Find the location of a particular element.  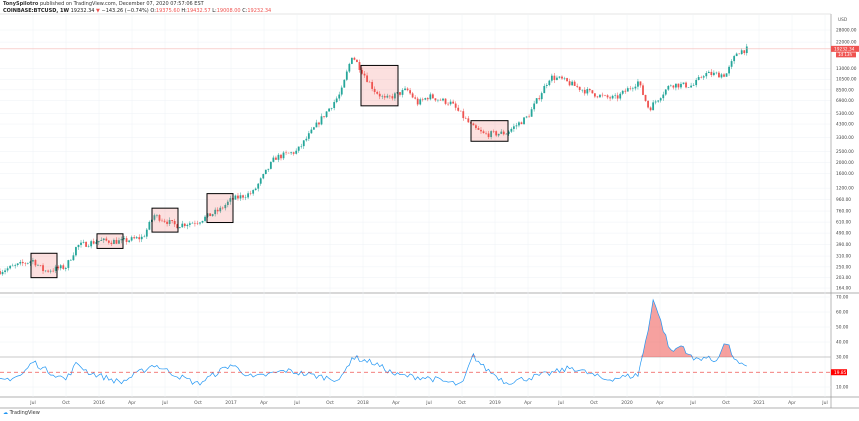

price-tick-label: 760.00 is located at coordinates (843, 212).